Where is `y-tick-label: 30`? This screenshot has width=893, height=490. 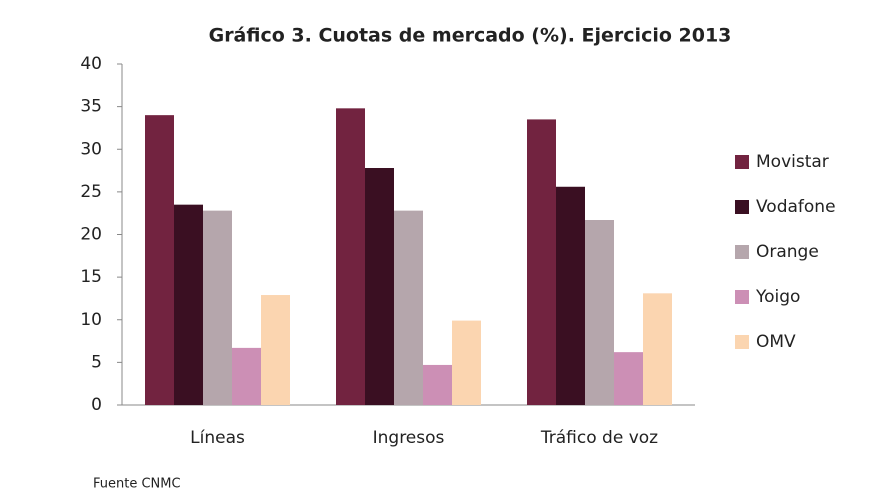
y-tick-label: 30 is located at coordinates (91, 149).